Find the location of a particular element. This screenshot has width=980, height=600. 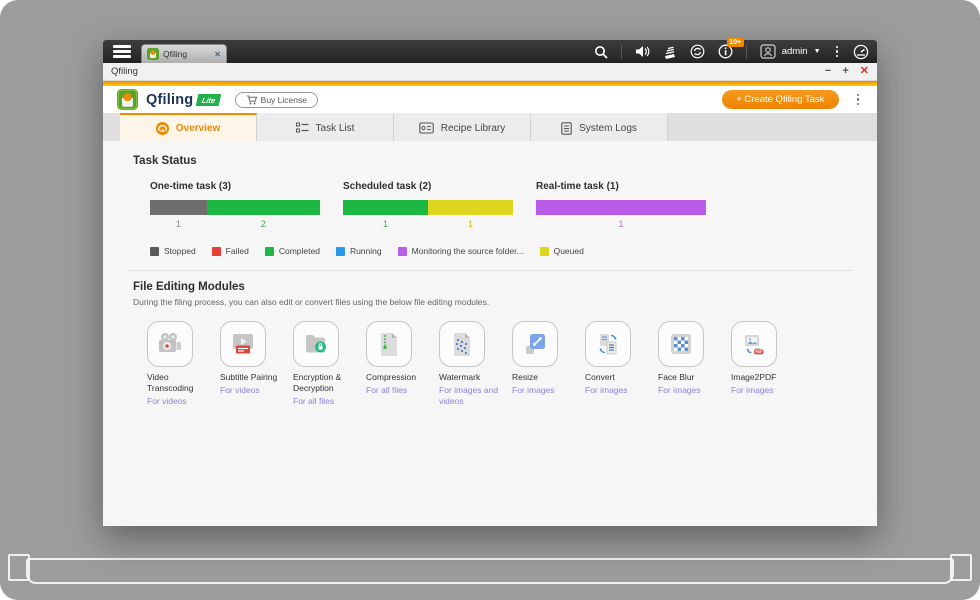

lite-edition-badge: Lite is located at coordinates (209, 99).